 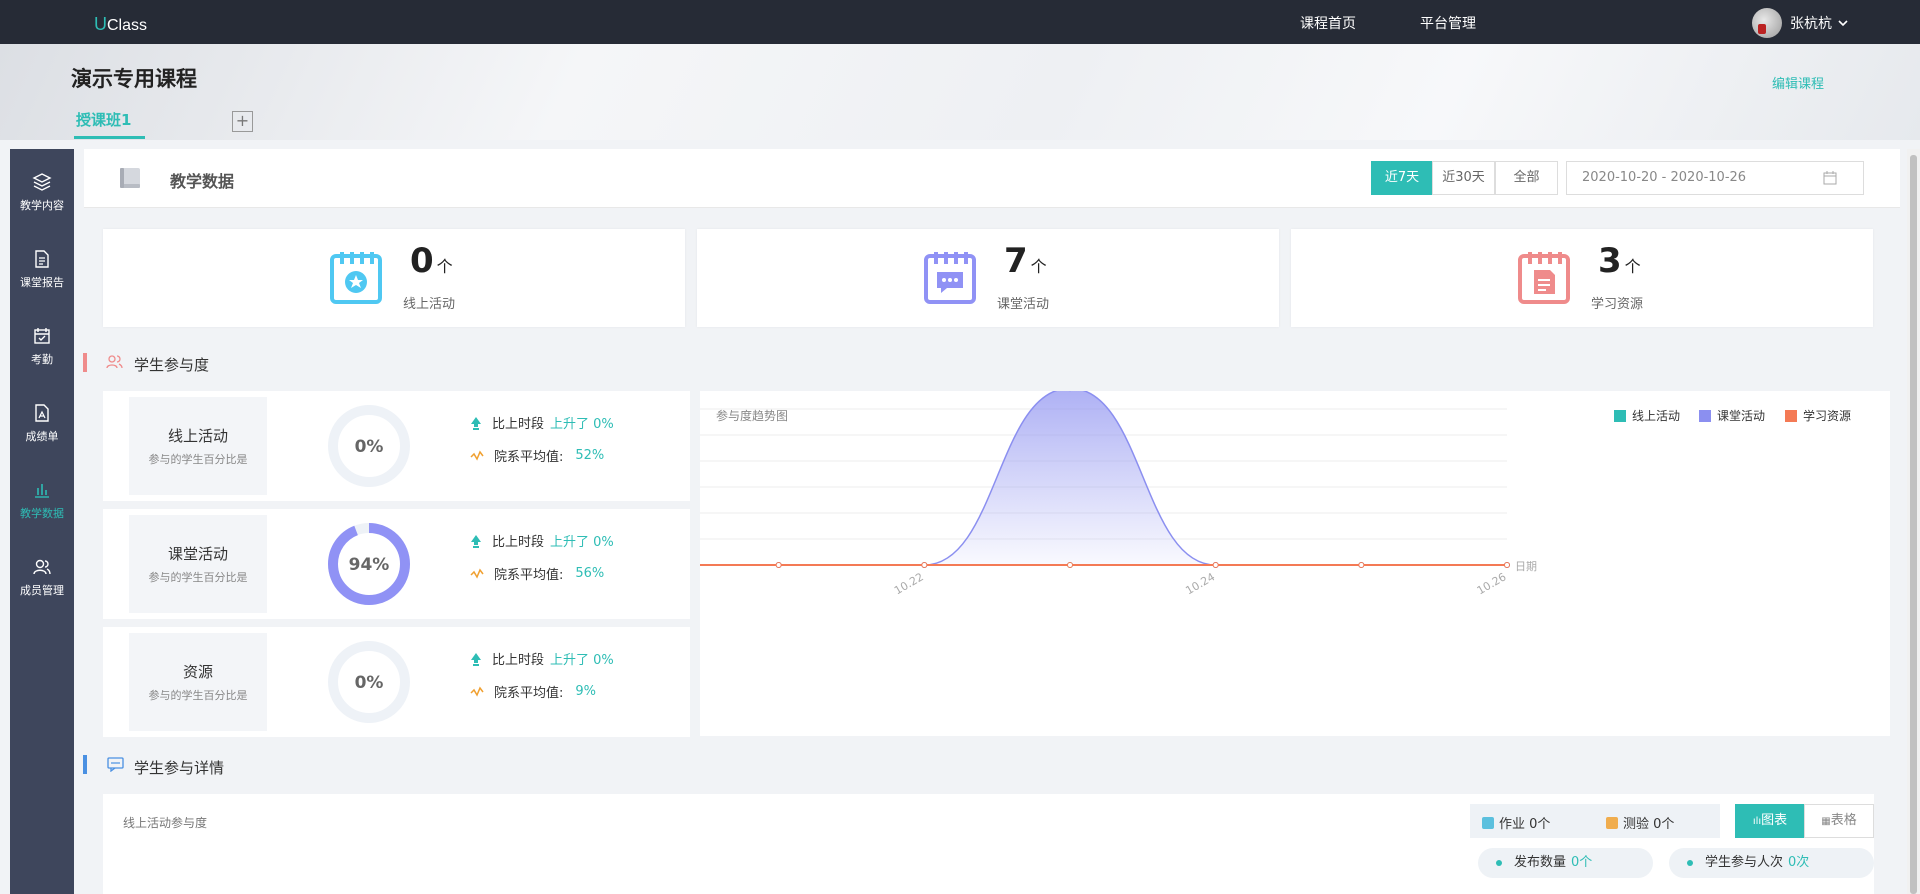 I want to click on nav-platform-admin: 平台管理, so click(x=1448, y=24).